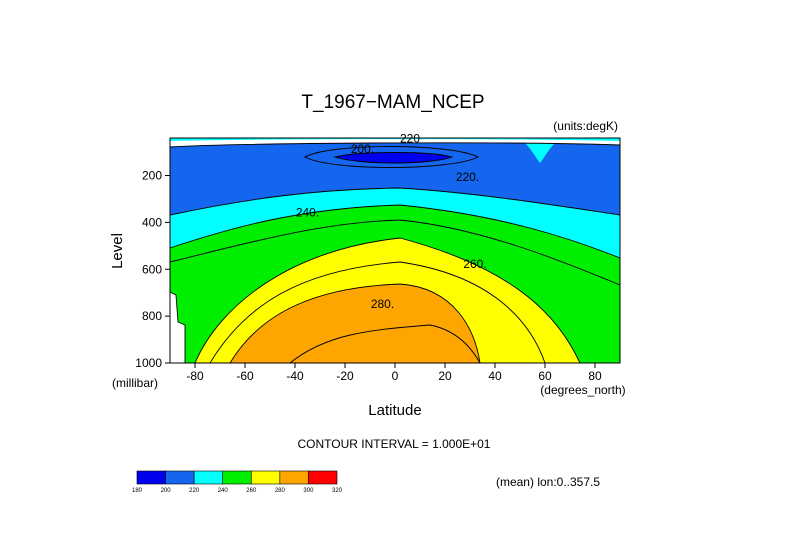 The image size is (789, 558). What do you see at coordinates (545, 376) in the screenshot?
I see `x-tick-label: 60` at bounding box center [545, 376].